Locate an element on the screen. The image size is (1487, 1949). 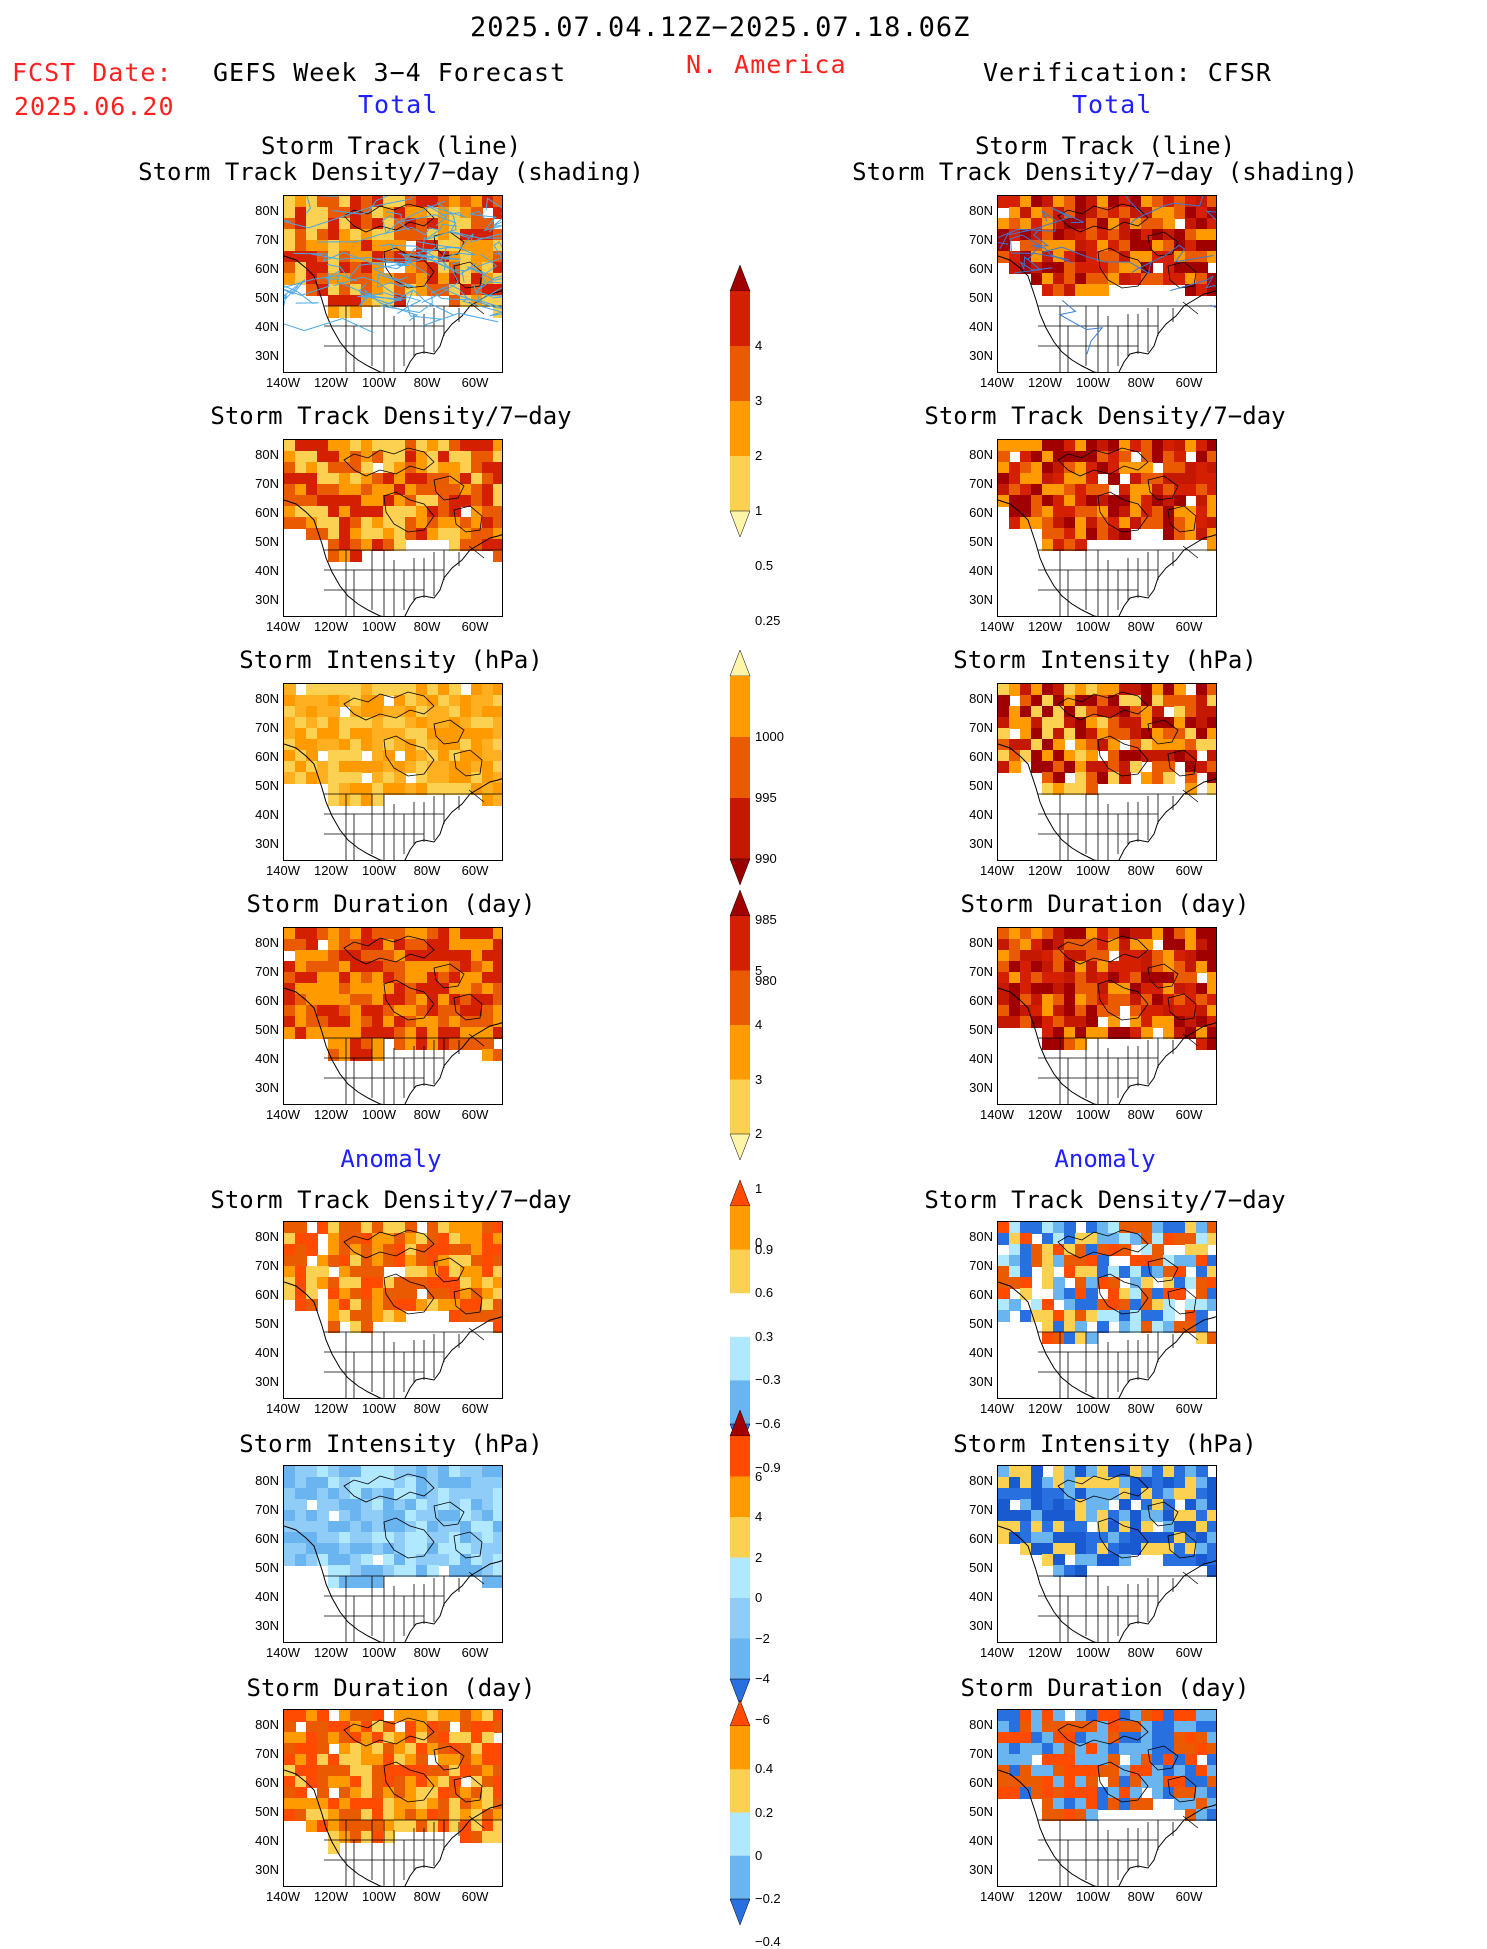
colorbar-label: −6 is located at coordinates (762, 1719).